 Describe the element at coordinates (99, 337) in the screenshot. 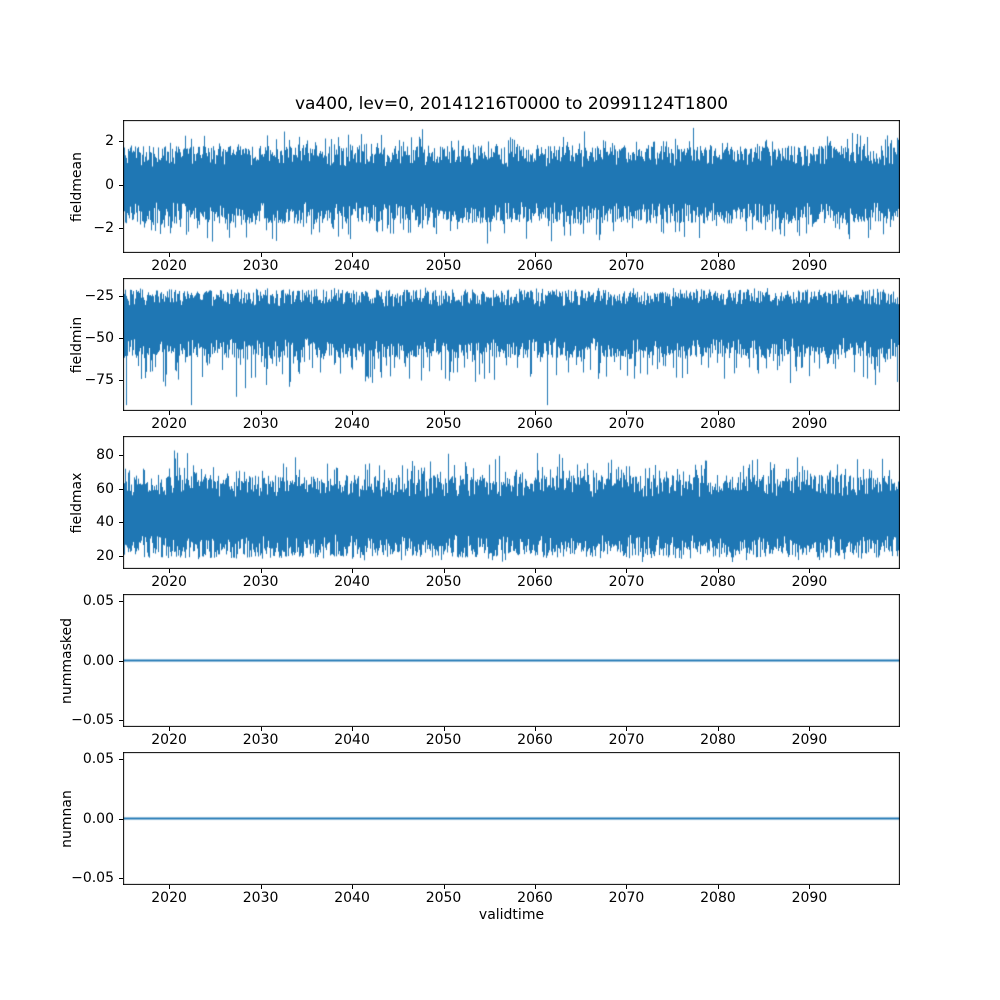

I see `y-tick-label: −50` at that location.